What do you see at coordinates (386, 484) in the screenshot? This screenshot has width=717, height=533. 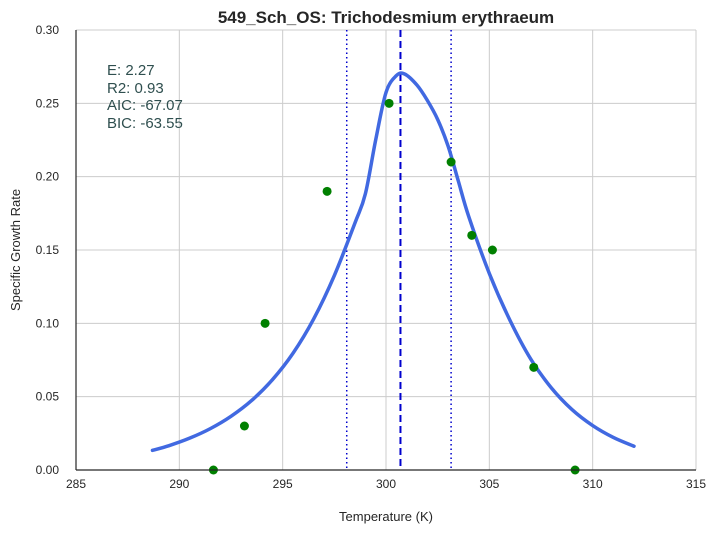 I see `x-tick-label: 300` at bounding box center [386, 484].